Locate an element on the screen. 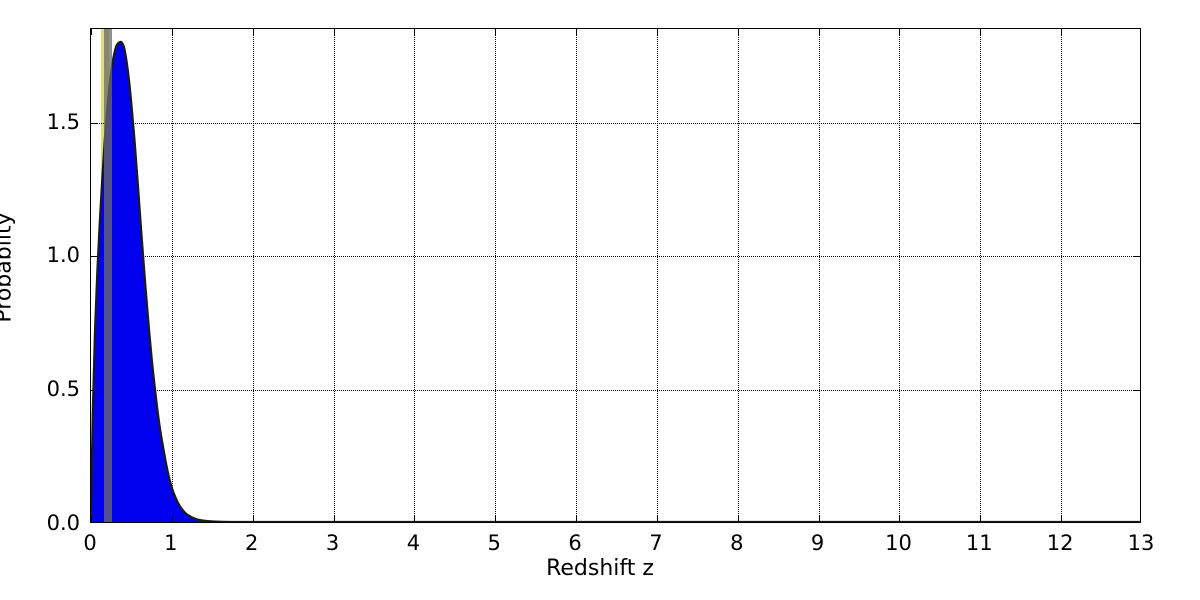  x-tick-label: 2 is located at coordinates (252, 543).